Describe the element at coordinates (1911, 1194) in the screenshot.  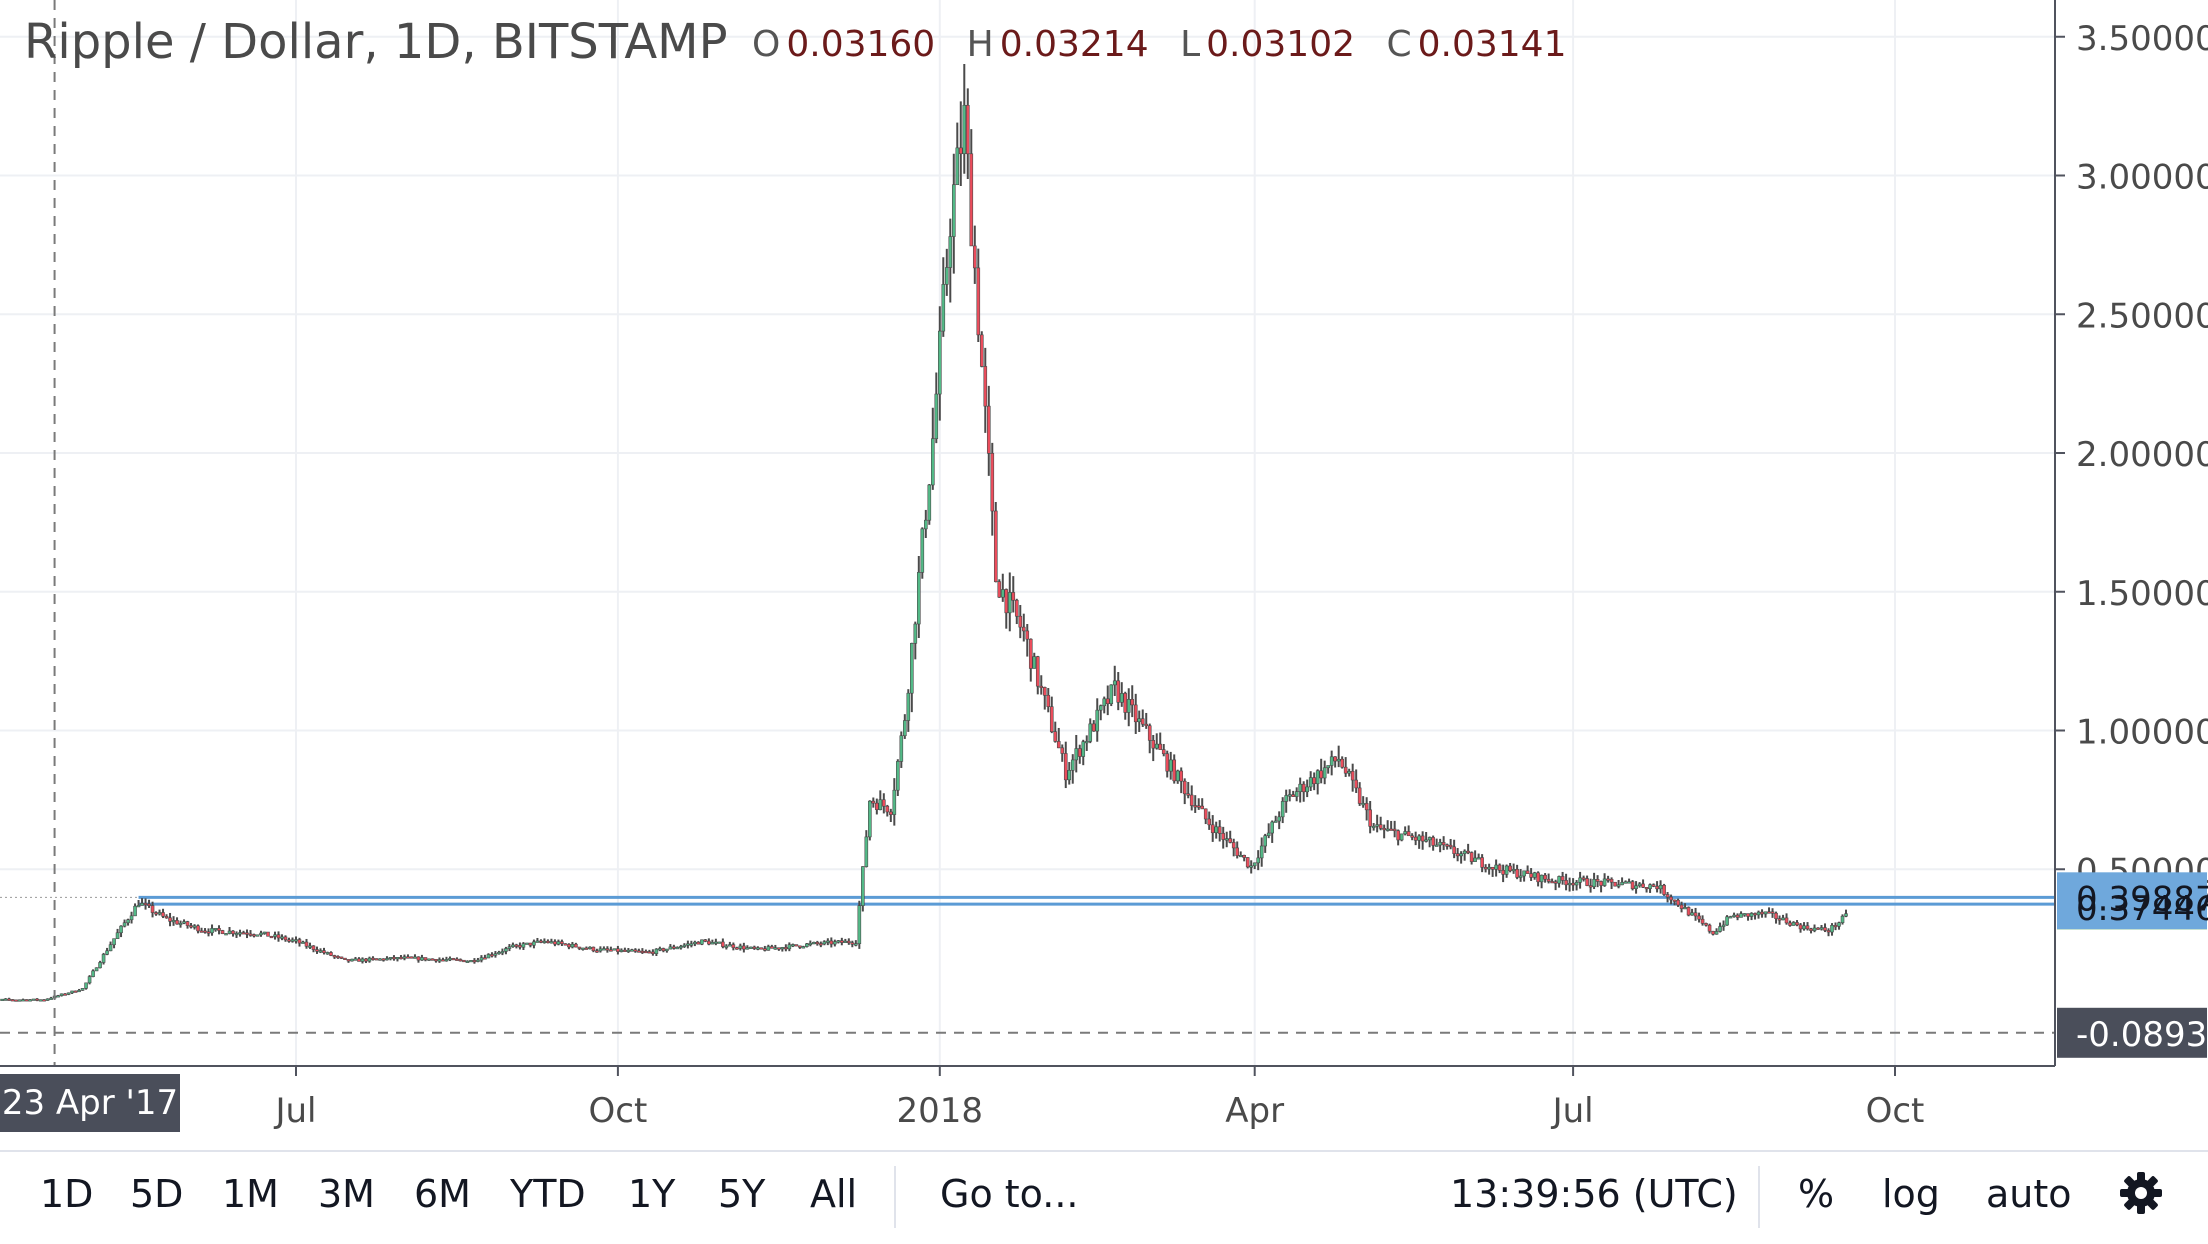
I see `log-toggle: log` at that location.